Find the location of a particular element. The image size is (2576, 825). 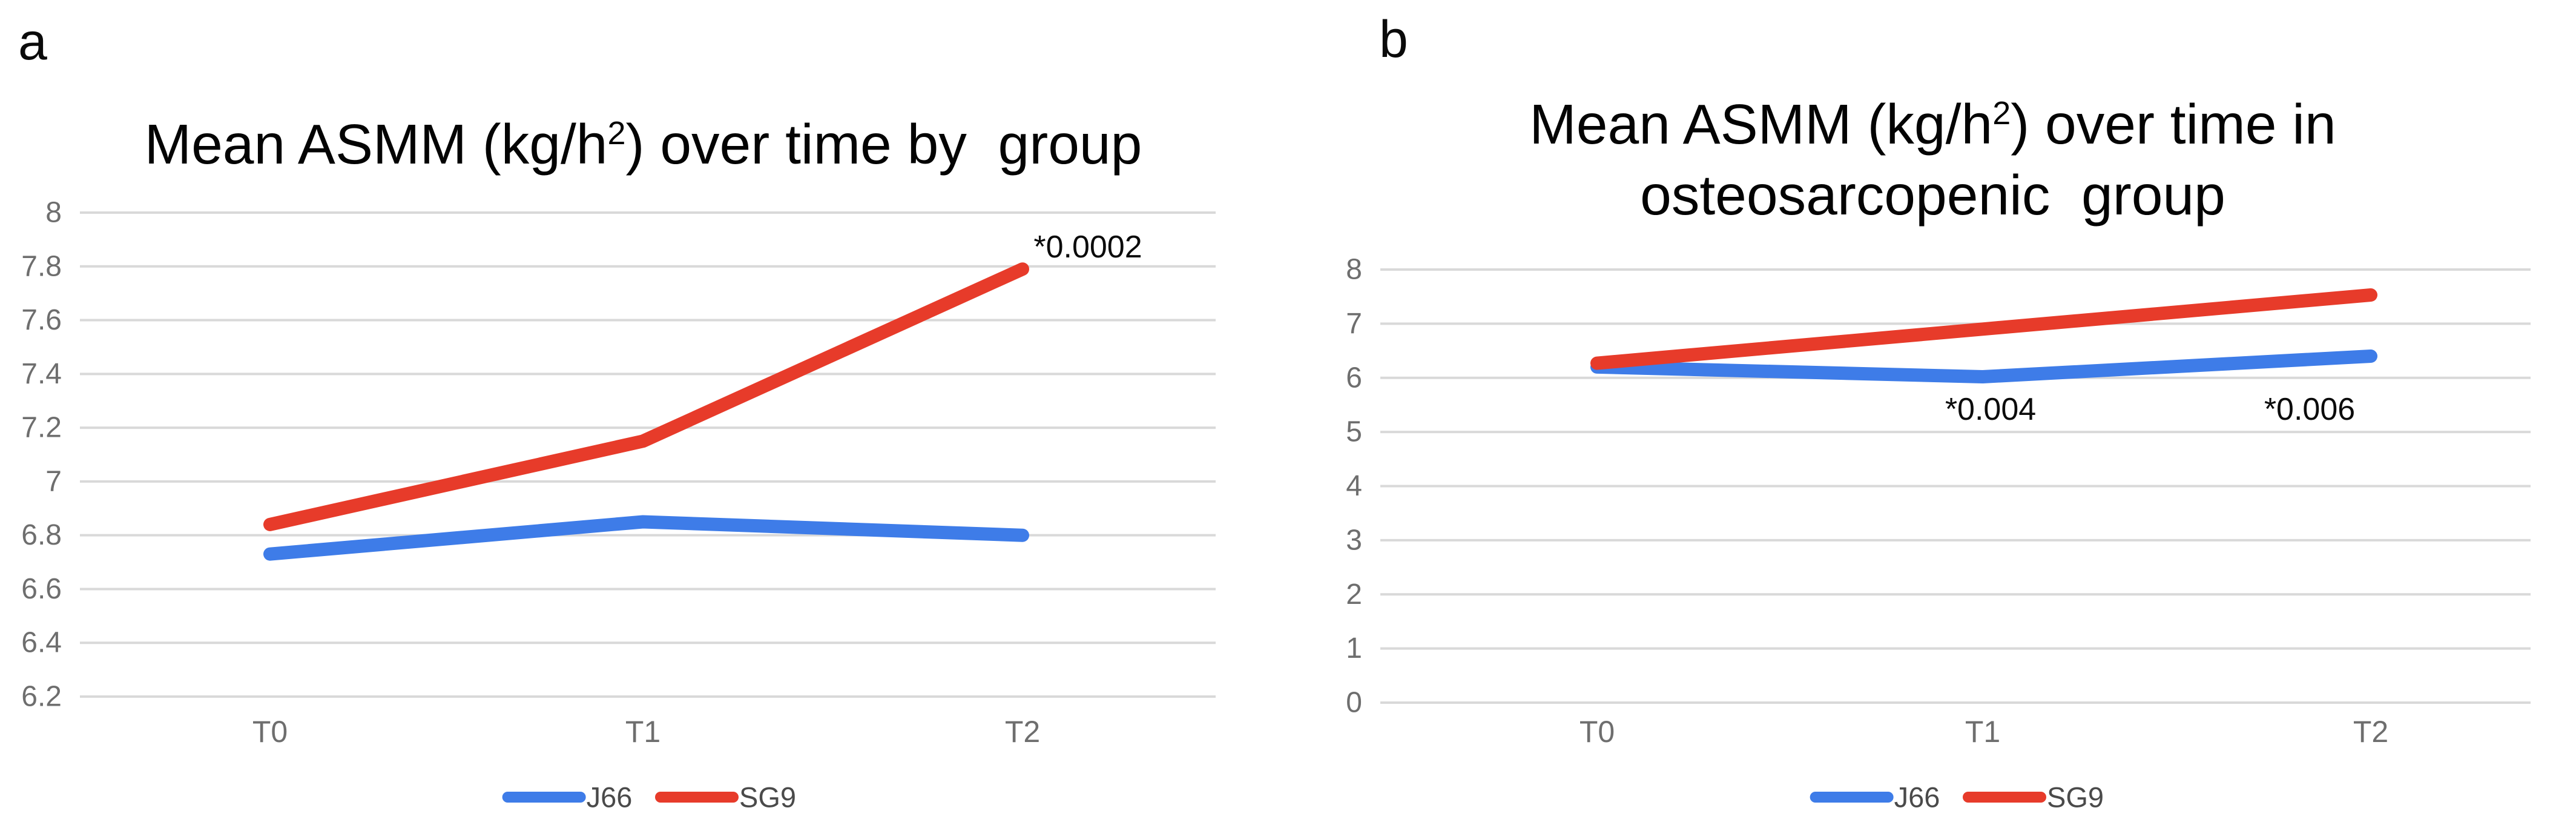

y-tick-label: 2 is located at coordinates (1354, 595).